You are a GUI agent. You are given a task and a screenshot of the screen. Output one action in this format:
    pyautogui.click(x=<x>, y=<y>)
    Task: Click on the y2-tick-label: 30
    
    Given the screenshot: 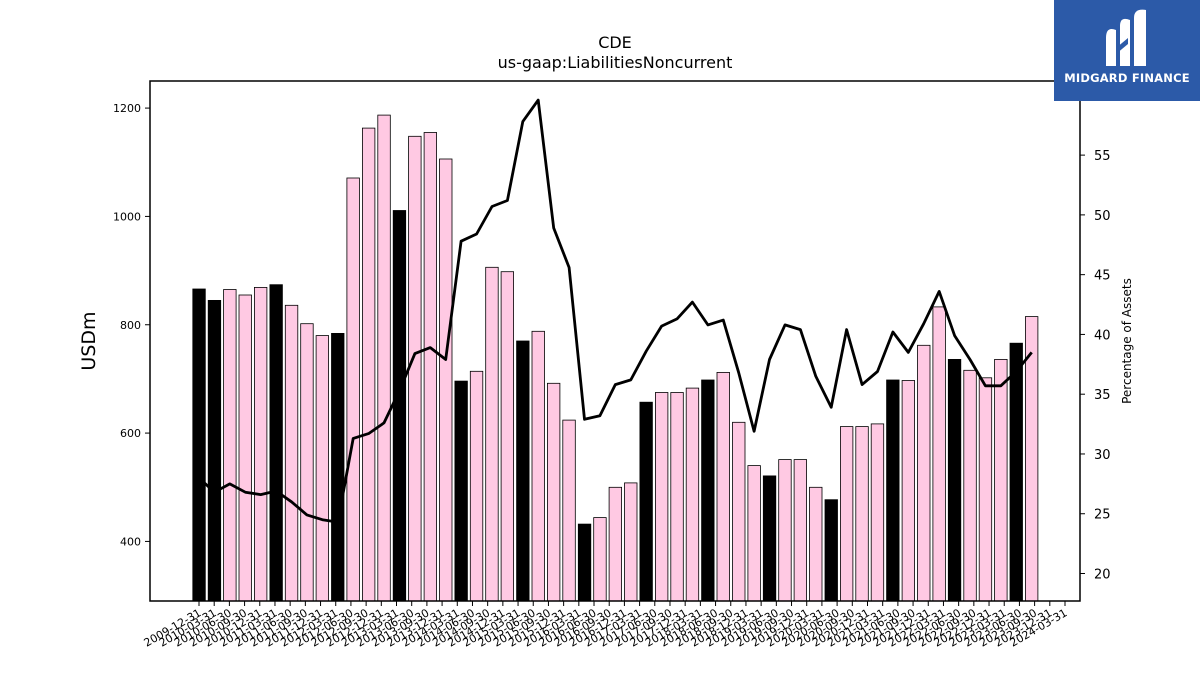 What is the action you would take?
    pyautogui.click(x=1102, y=455)
    